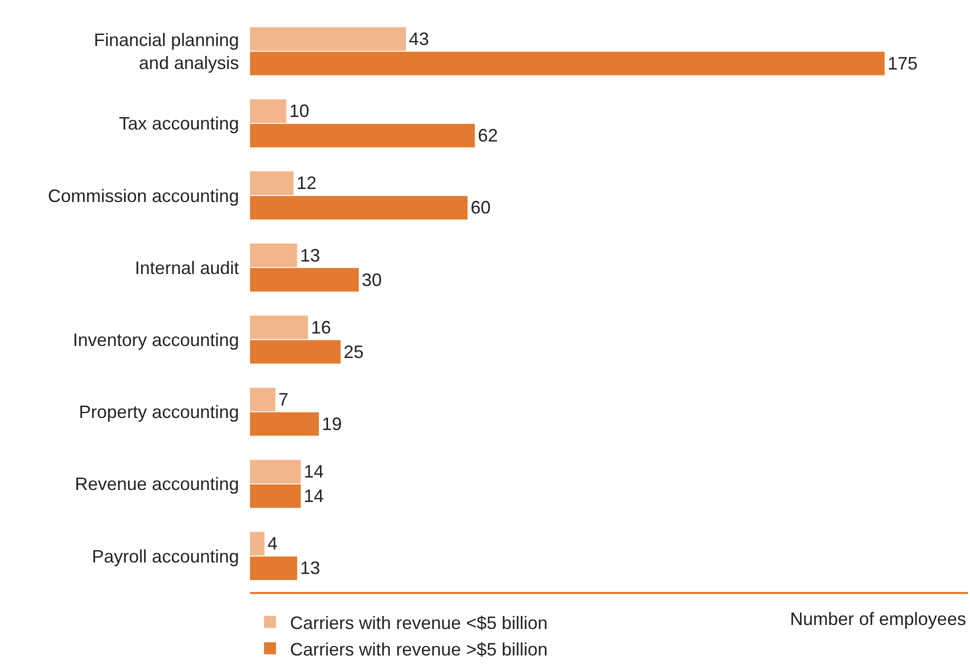 The image size is (970, 669). Describe the element at coordinates (372, 280) in the screenshot. I see `data-label: 30` at that location.